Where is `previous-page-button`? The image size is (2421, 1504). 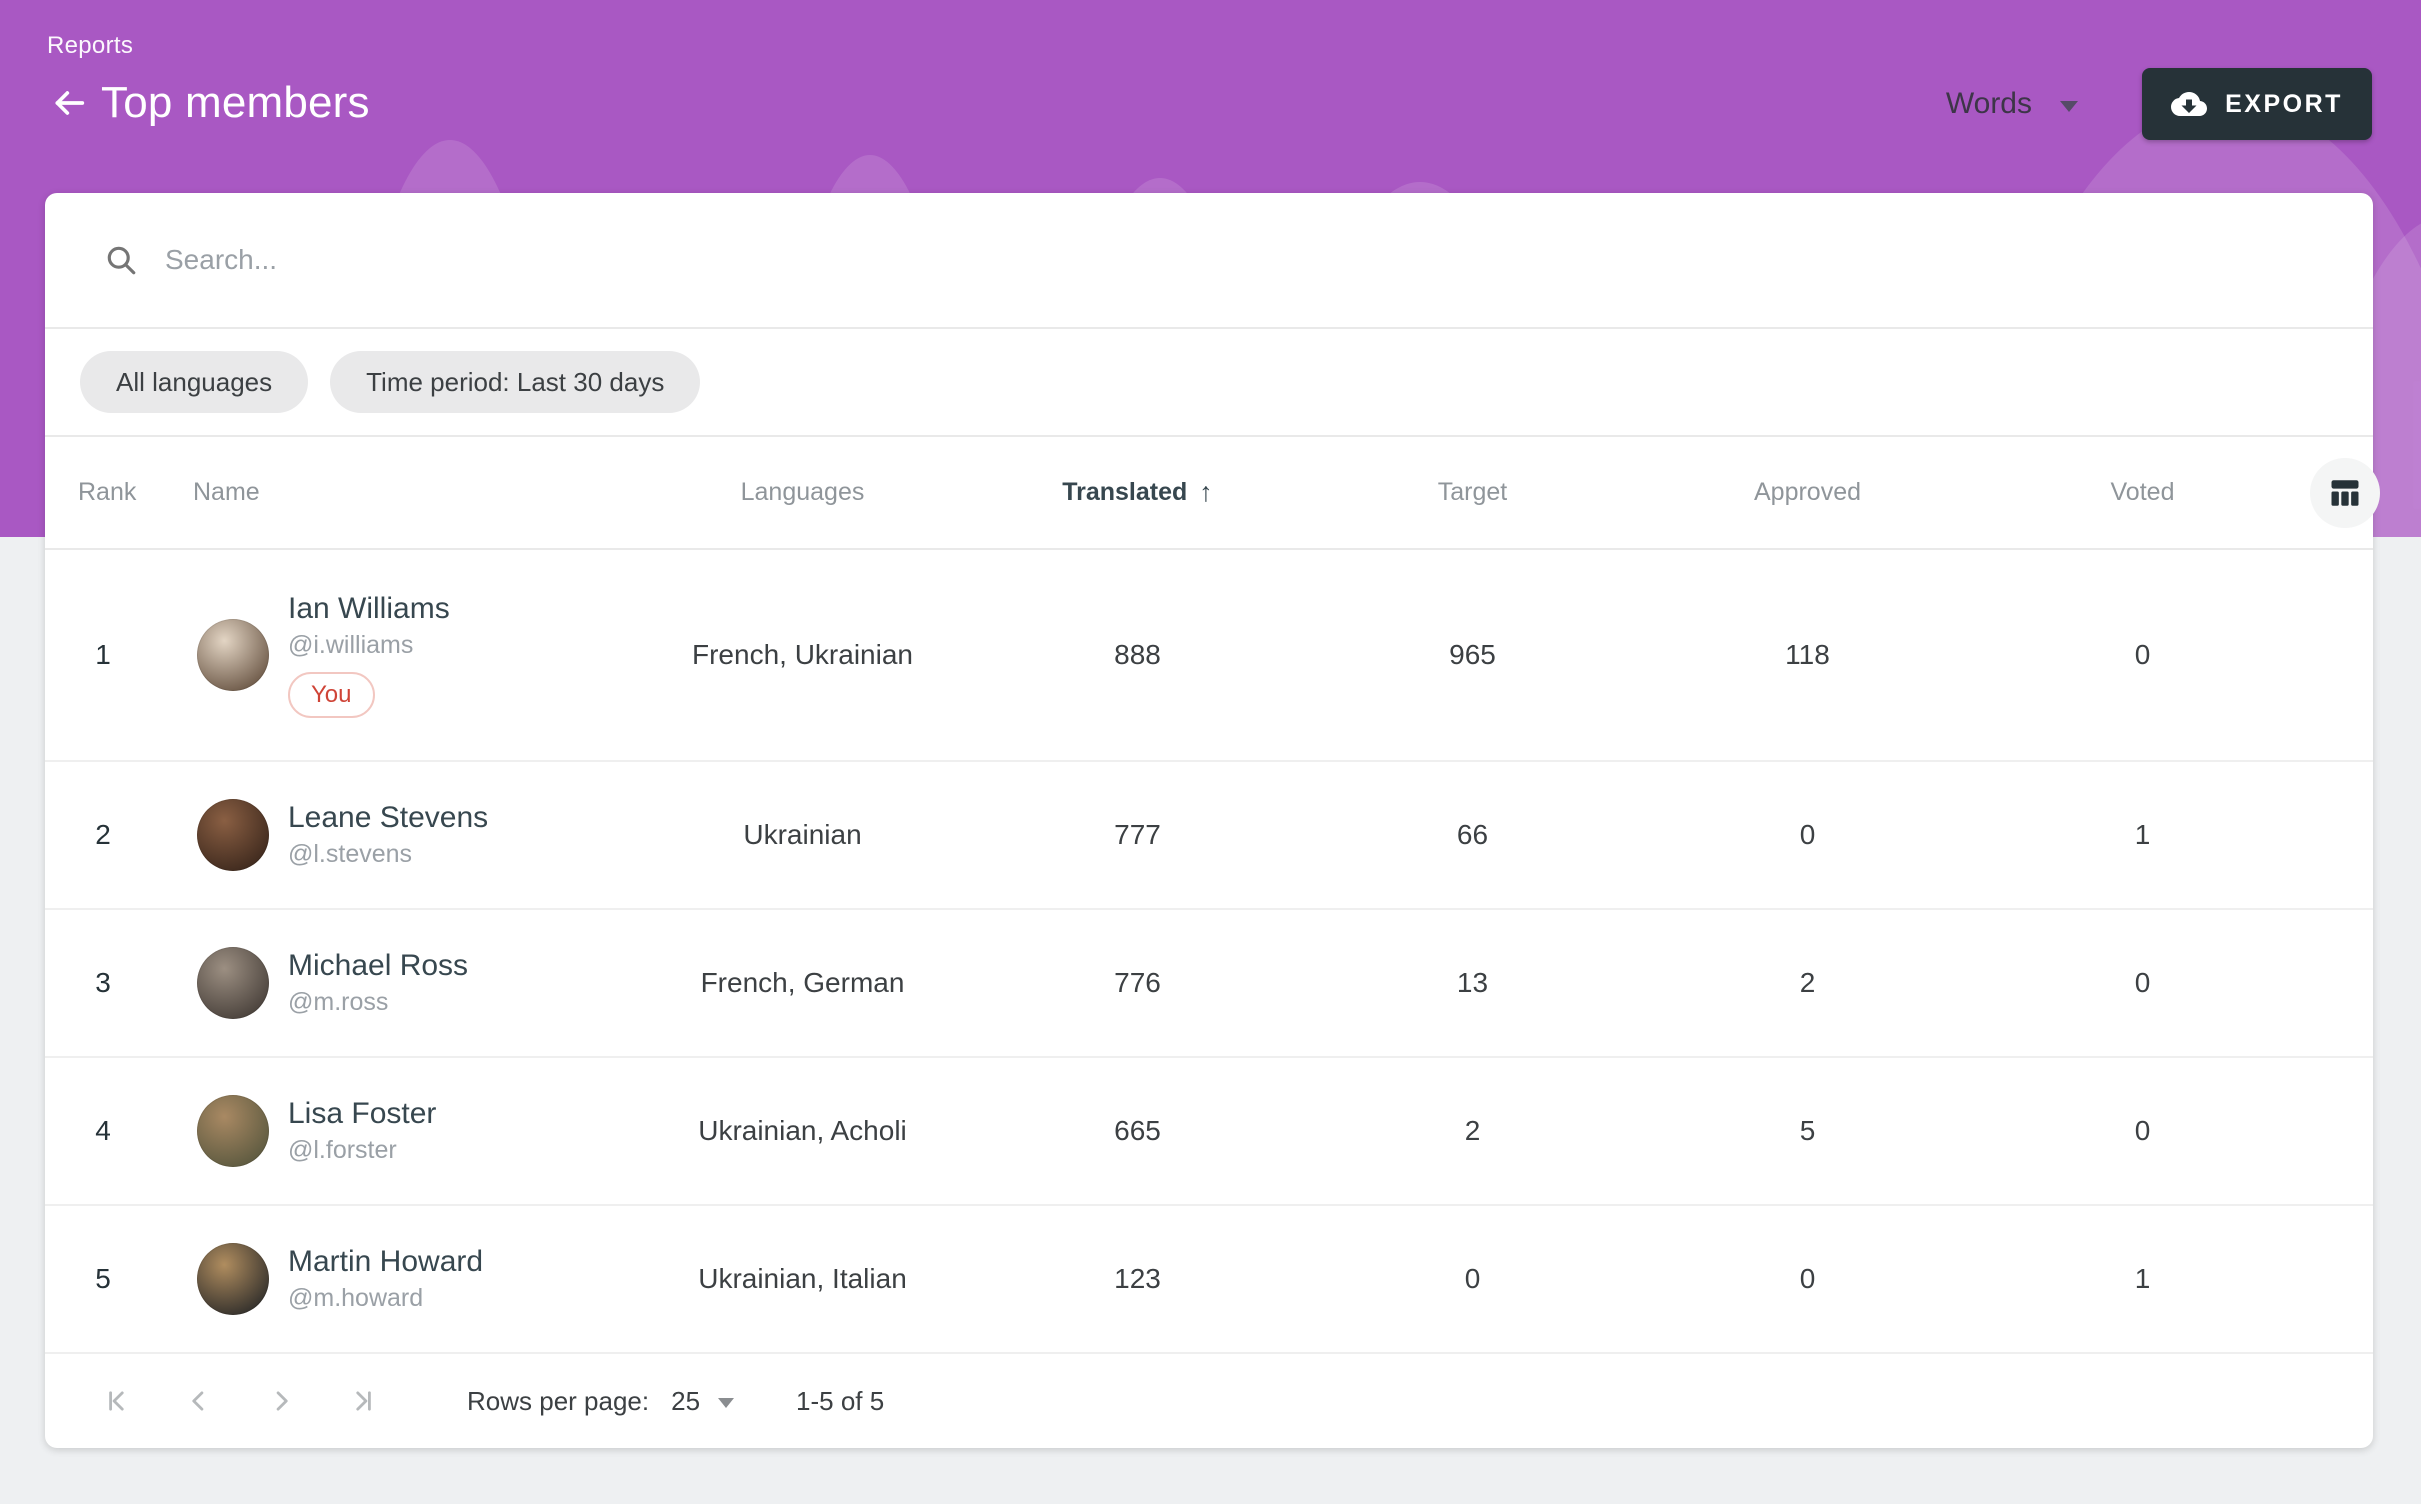 previous-page-button is located at coordinates (199, 1401).